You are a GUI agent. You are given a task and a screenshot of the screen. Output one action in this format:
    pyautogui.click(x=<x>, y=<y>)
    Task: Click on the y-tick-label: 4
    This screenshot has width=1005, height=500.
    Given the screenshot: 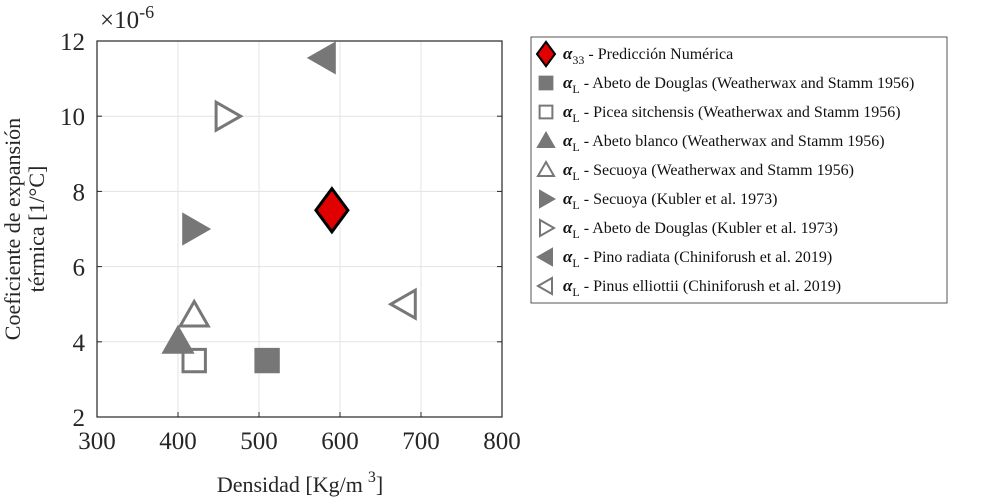 What is the action you would take?
    pyautogui.click(x=79, y=343)
    